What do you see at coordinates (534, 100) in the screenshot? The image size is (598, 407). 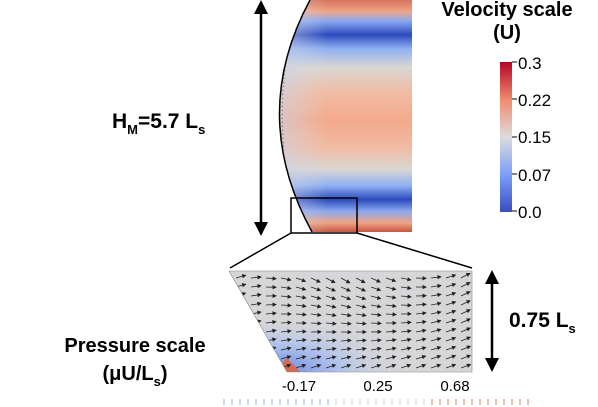 I see `velocity-tick-label: 0.22` at bounding box center [534, 100].